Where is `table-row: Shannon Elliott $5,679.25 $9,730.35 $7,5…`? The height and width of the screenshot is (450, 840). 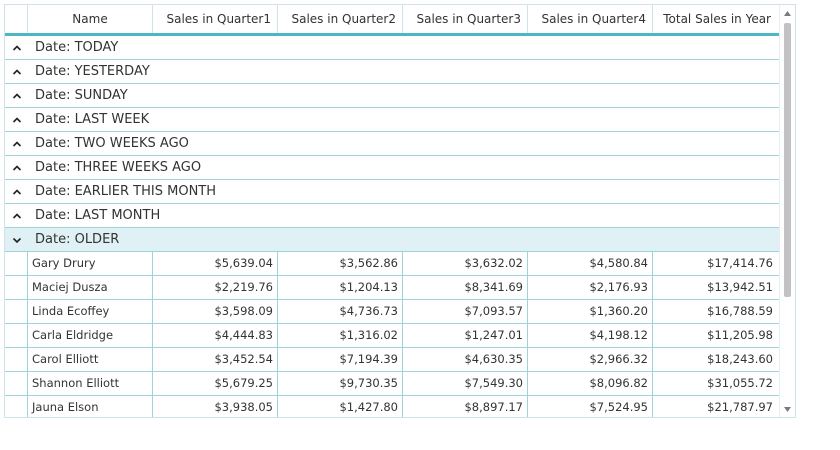 table-row: Shannon Elliott $5,679.25 $9,730.35 $7,5… is located at coordinates (392, 384).